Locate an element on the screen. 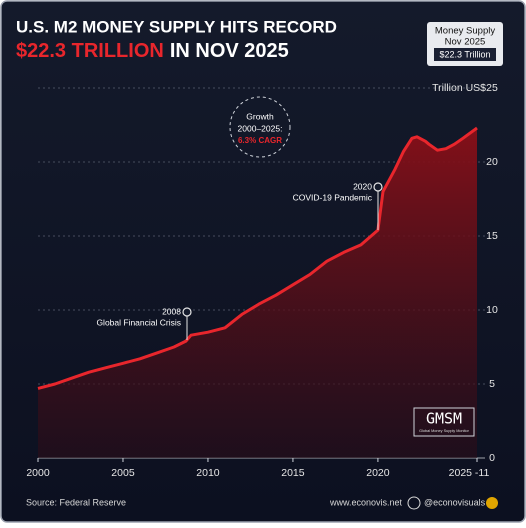 Image resolution: width=526 pixels, height=528 pixels. badge-line: Money Supply is located at coordinates (465, 31).